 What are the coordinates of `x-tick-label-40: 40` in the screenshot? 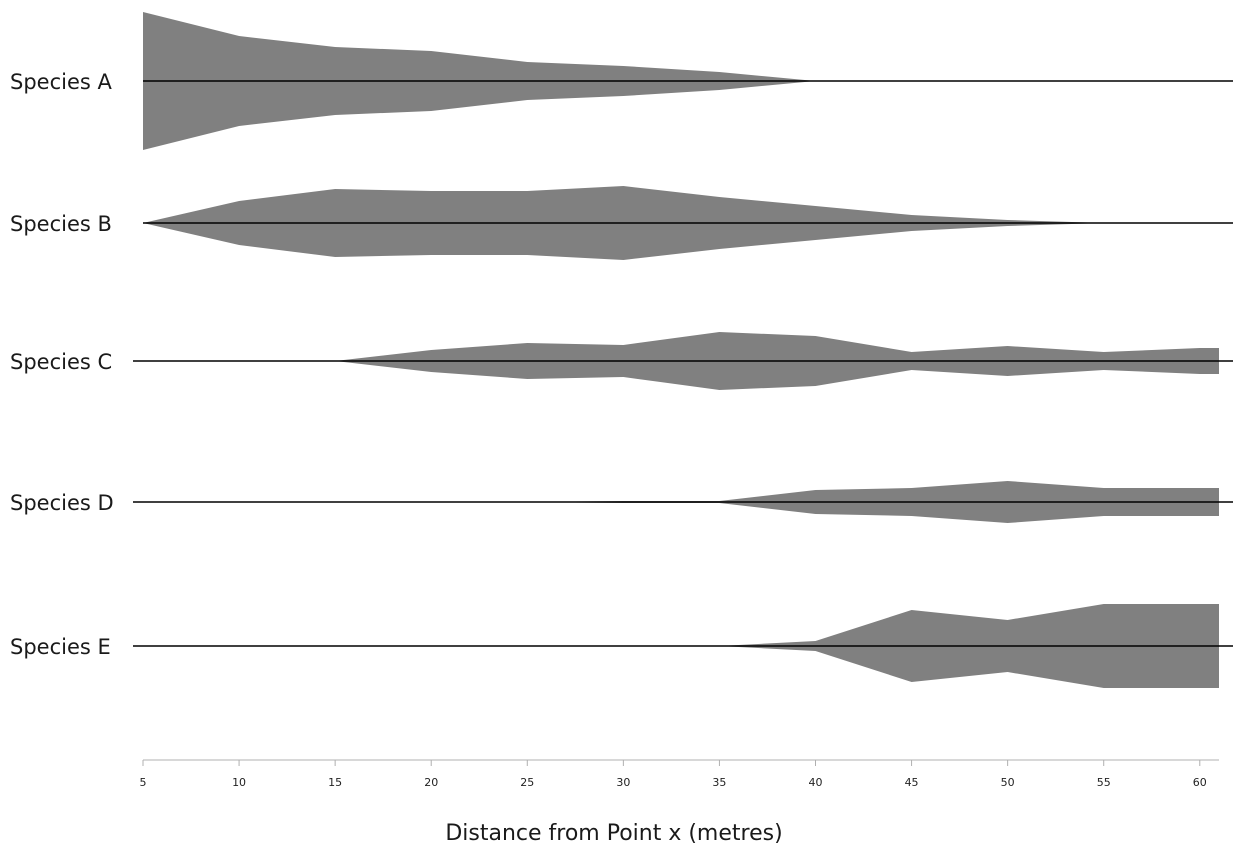 It's located at (816, 782).